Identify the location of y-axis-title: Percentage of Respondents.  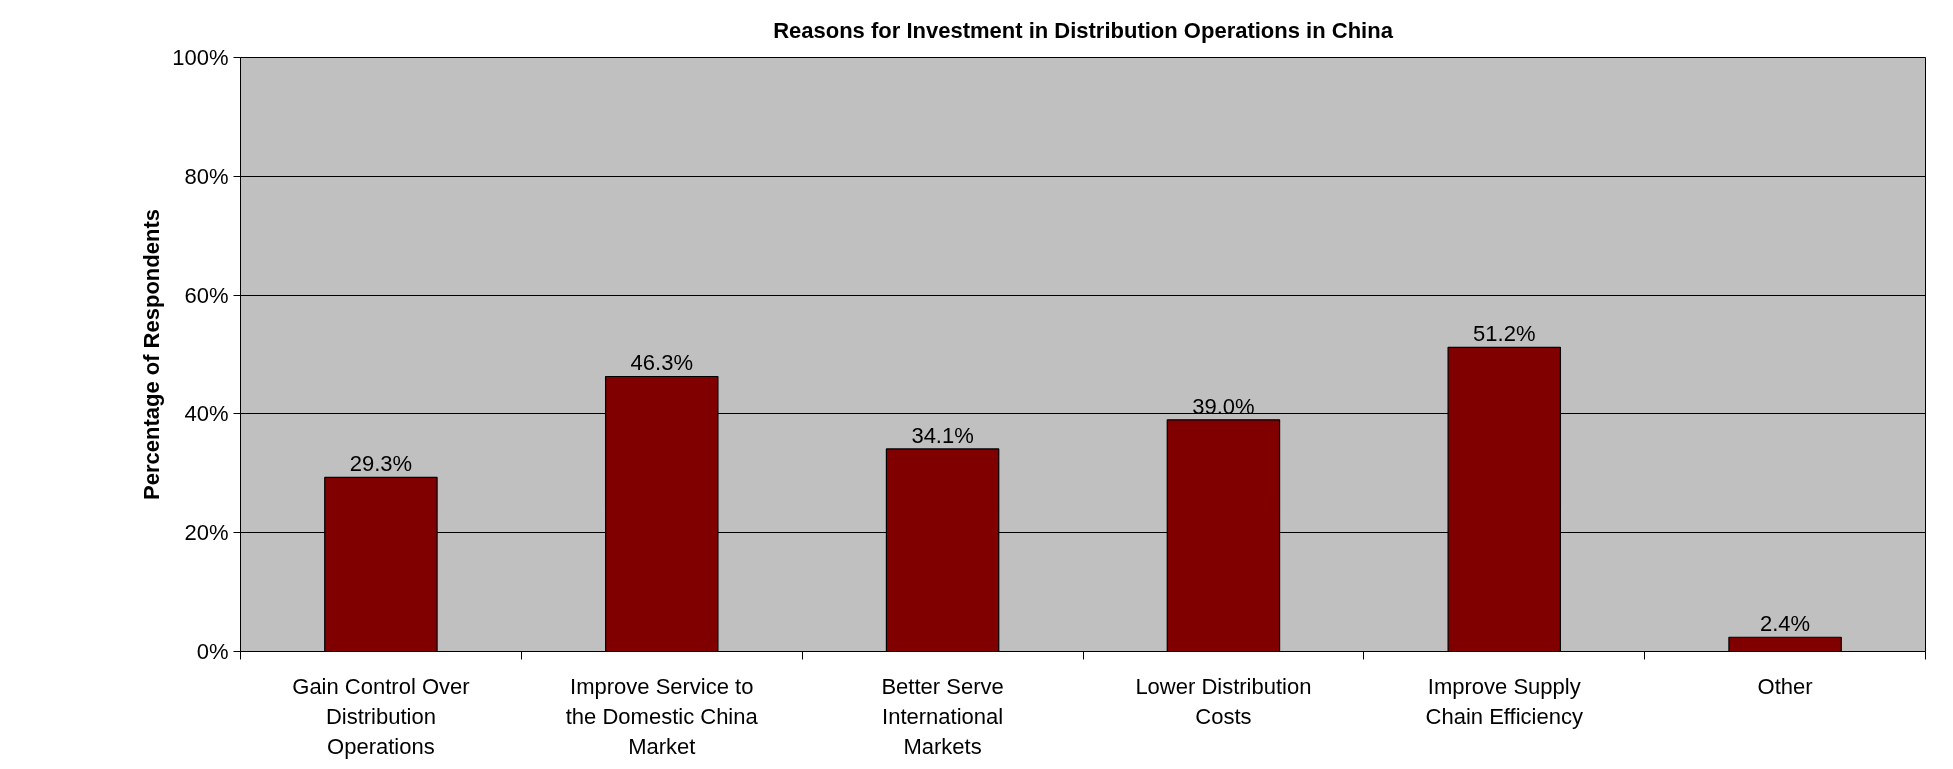
(152, 354).